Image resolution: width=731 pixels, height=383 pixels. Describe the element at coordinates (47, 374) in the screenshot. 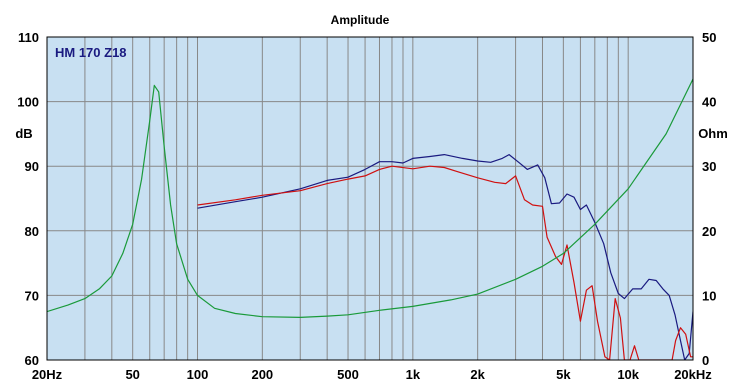

I see `x-tick-label: 20Hz` at that location.